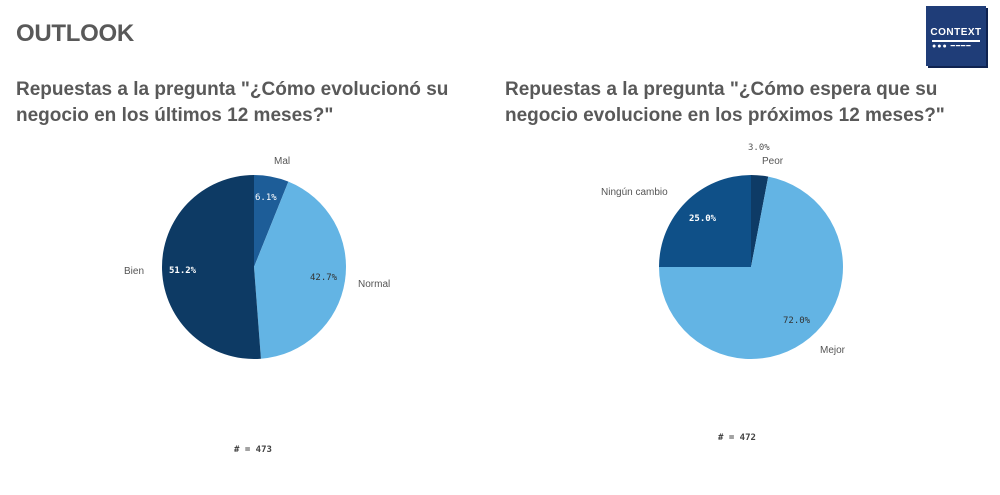 The image size is (1000, 495). What do you see at coordinates (271, 221) in the screenshot?
I see `pie-slice-mal` at bounding box center [271, 221].